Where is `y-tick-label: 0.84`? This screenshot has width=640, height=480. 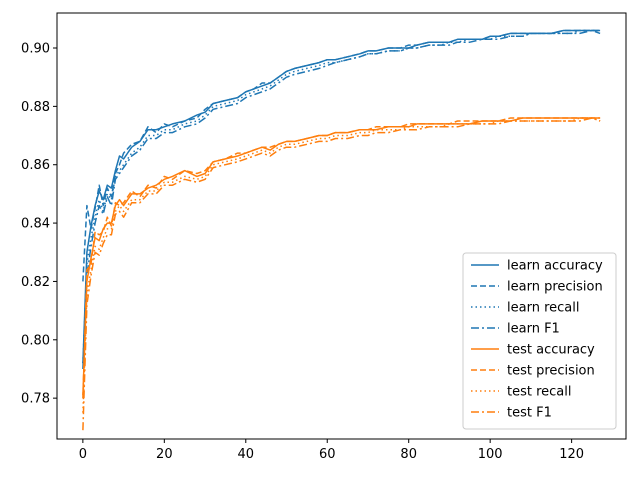
y-tick-label: 0.84 is located at coordinates (35, 224).